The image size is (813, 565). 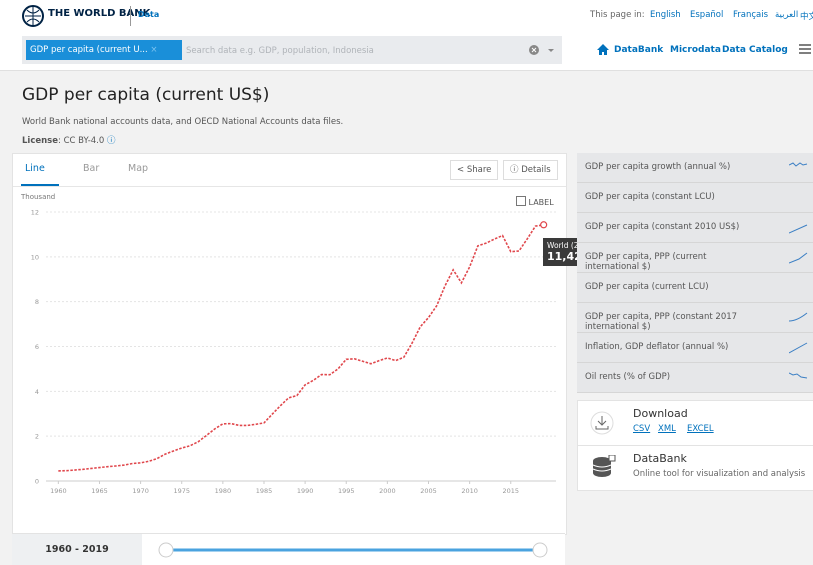 What do you see at coordinates (428, 491) in the screenshot?
I see `x-tick-label: 2005` at bounding box center [428, 491].